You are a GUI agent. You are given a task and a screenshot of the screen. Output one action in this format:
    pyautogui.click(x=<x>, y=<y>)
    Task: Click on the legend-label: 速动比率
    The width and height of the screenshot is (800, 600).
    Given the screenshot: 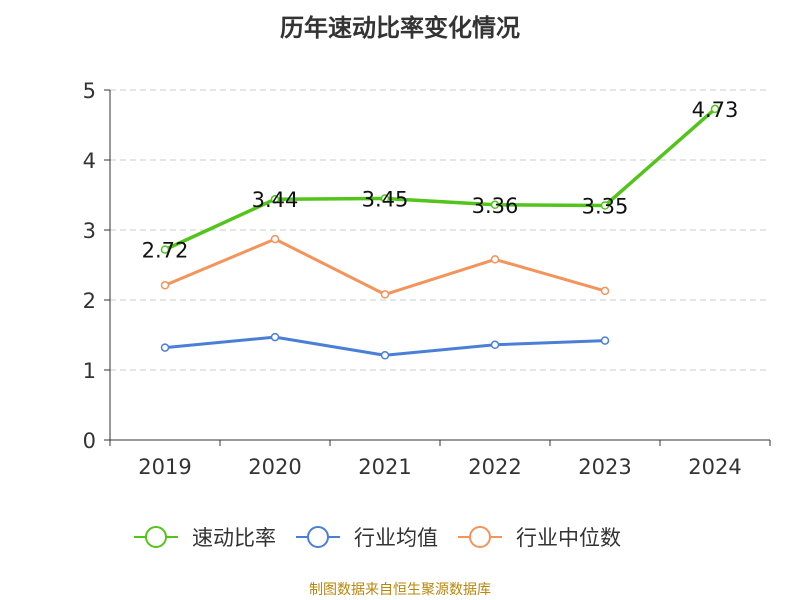 What is the action you would take?
    pyautogui.click(x=234, y=538)
    